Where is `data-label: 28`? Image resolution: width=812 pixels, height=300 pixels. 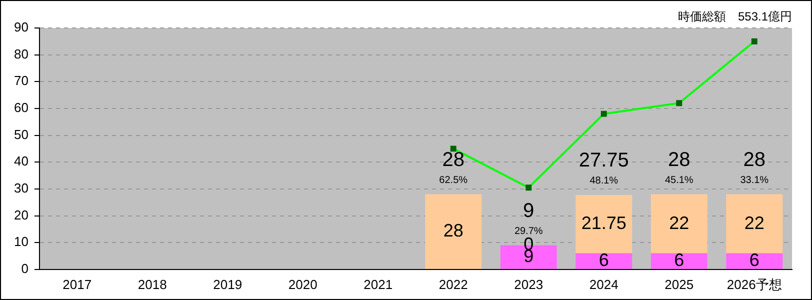 data-label: 28 is located at coordinates (453, 230).